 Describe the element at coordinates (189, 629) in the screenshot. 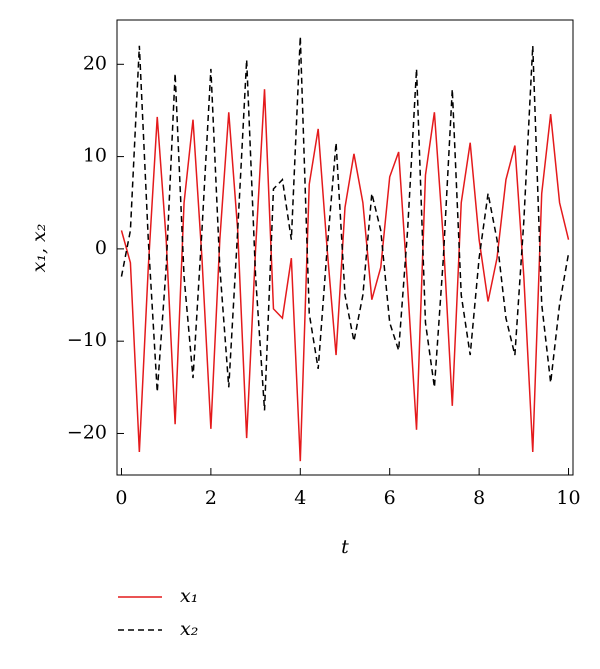

I see `legend-label: x₂` at that location.